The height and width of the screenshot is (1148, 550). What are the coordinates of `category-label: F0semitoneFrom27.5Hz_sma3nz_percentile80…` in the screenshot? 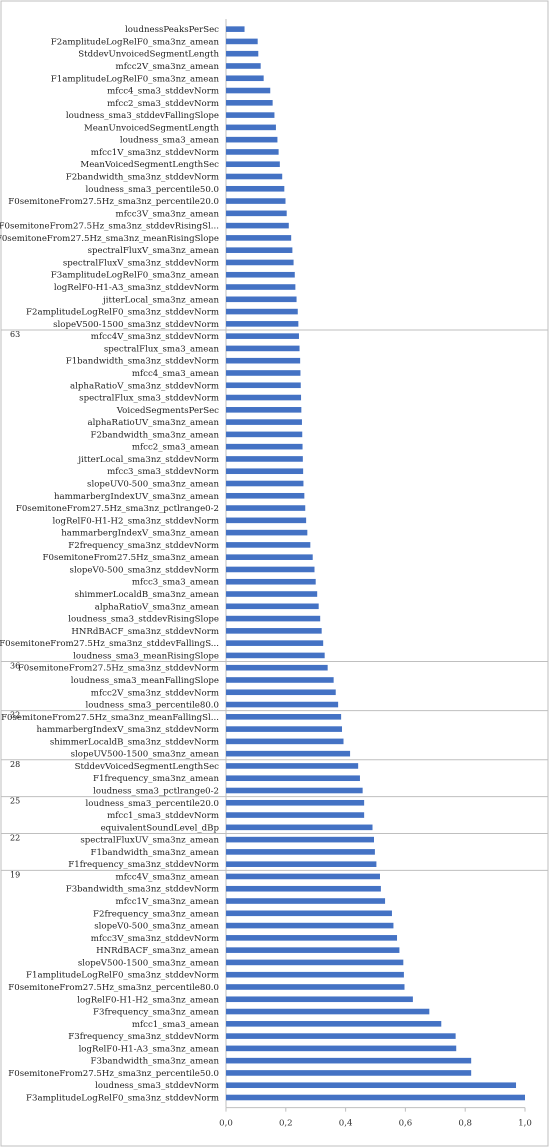 It's located at (113, 988).